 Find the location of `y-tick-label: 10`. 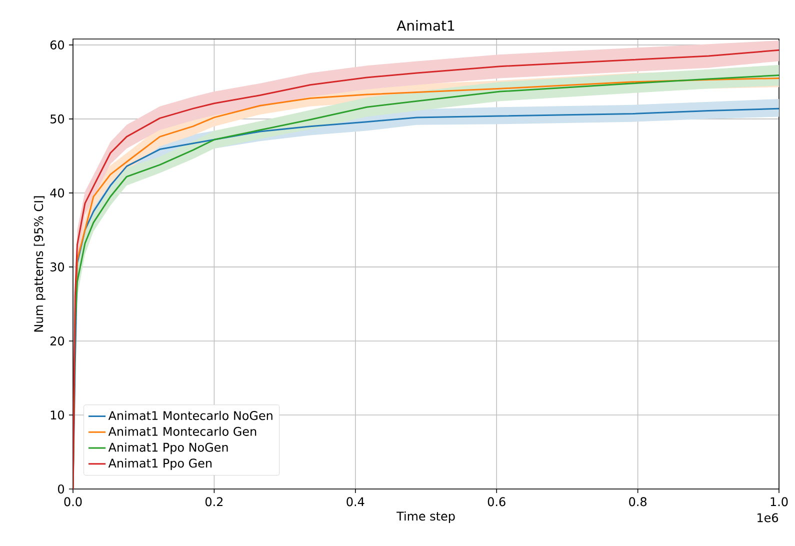

y-tick-label: 10 is located at coordinates (57, 415).